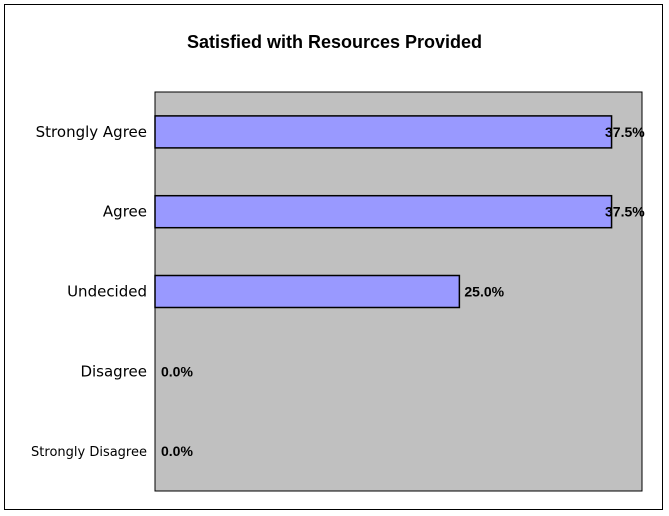 Image resolution: width=669 pixels, height=516 pixels. Describe the element at coordinates (307, 291) in the screenshot. I see `bar-undecided` at that location.